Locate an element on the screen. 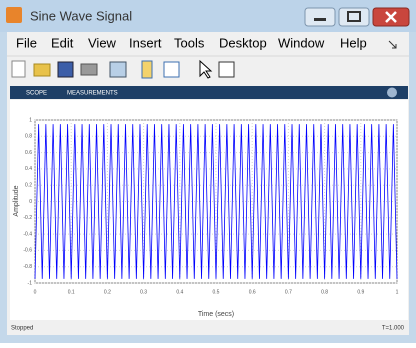 Image resolution: width=416 pixels, height=348 pixels. menu-item: Help is located at coordinates (353, 42).